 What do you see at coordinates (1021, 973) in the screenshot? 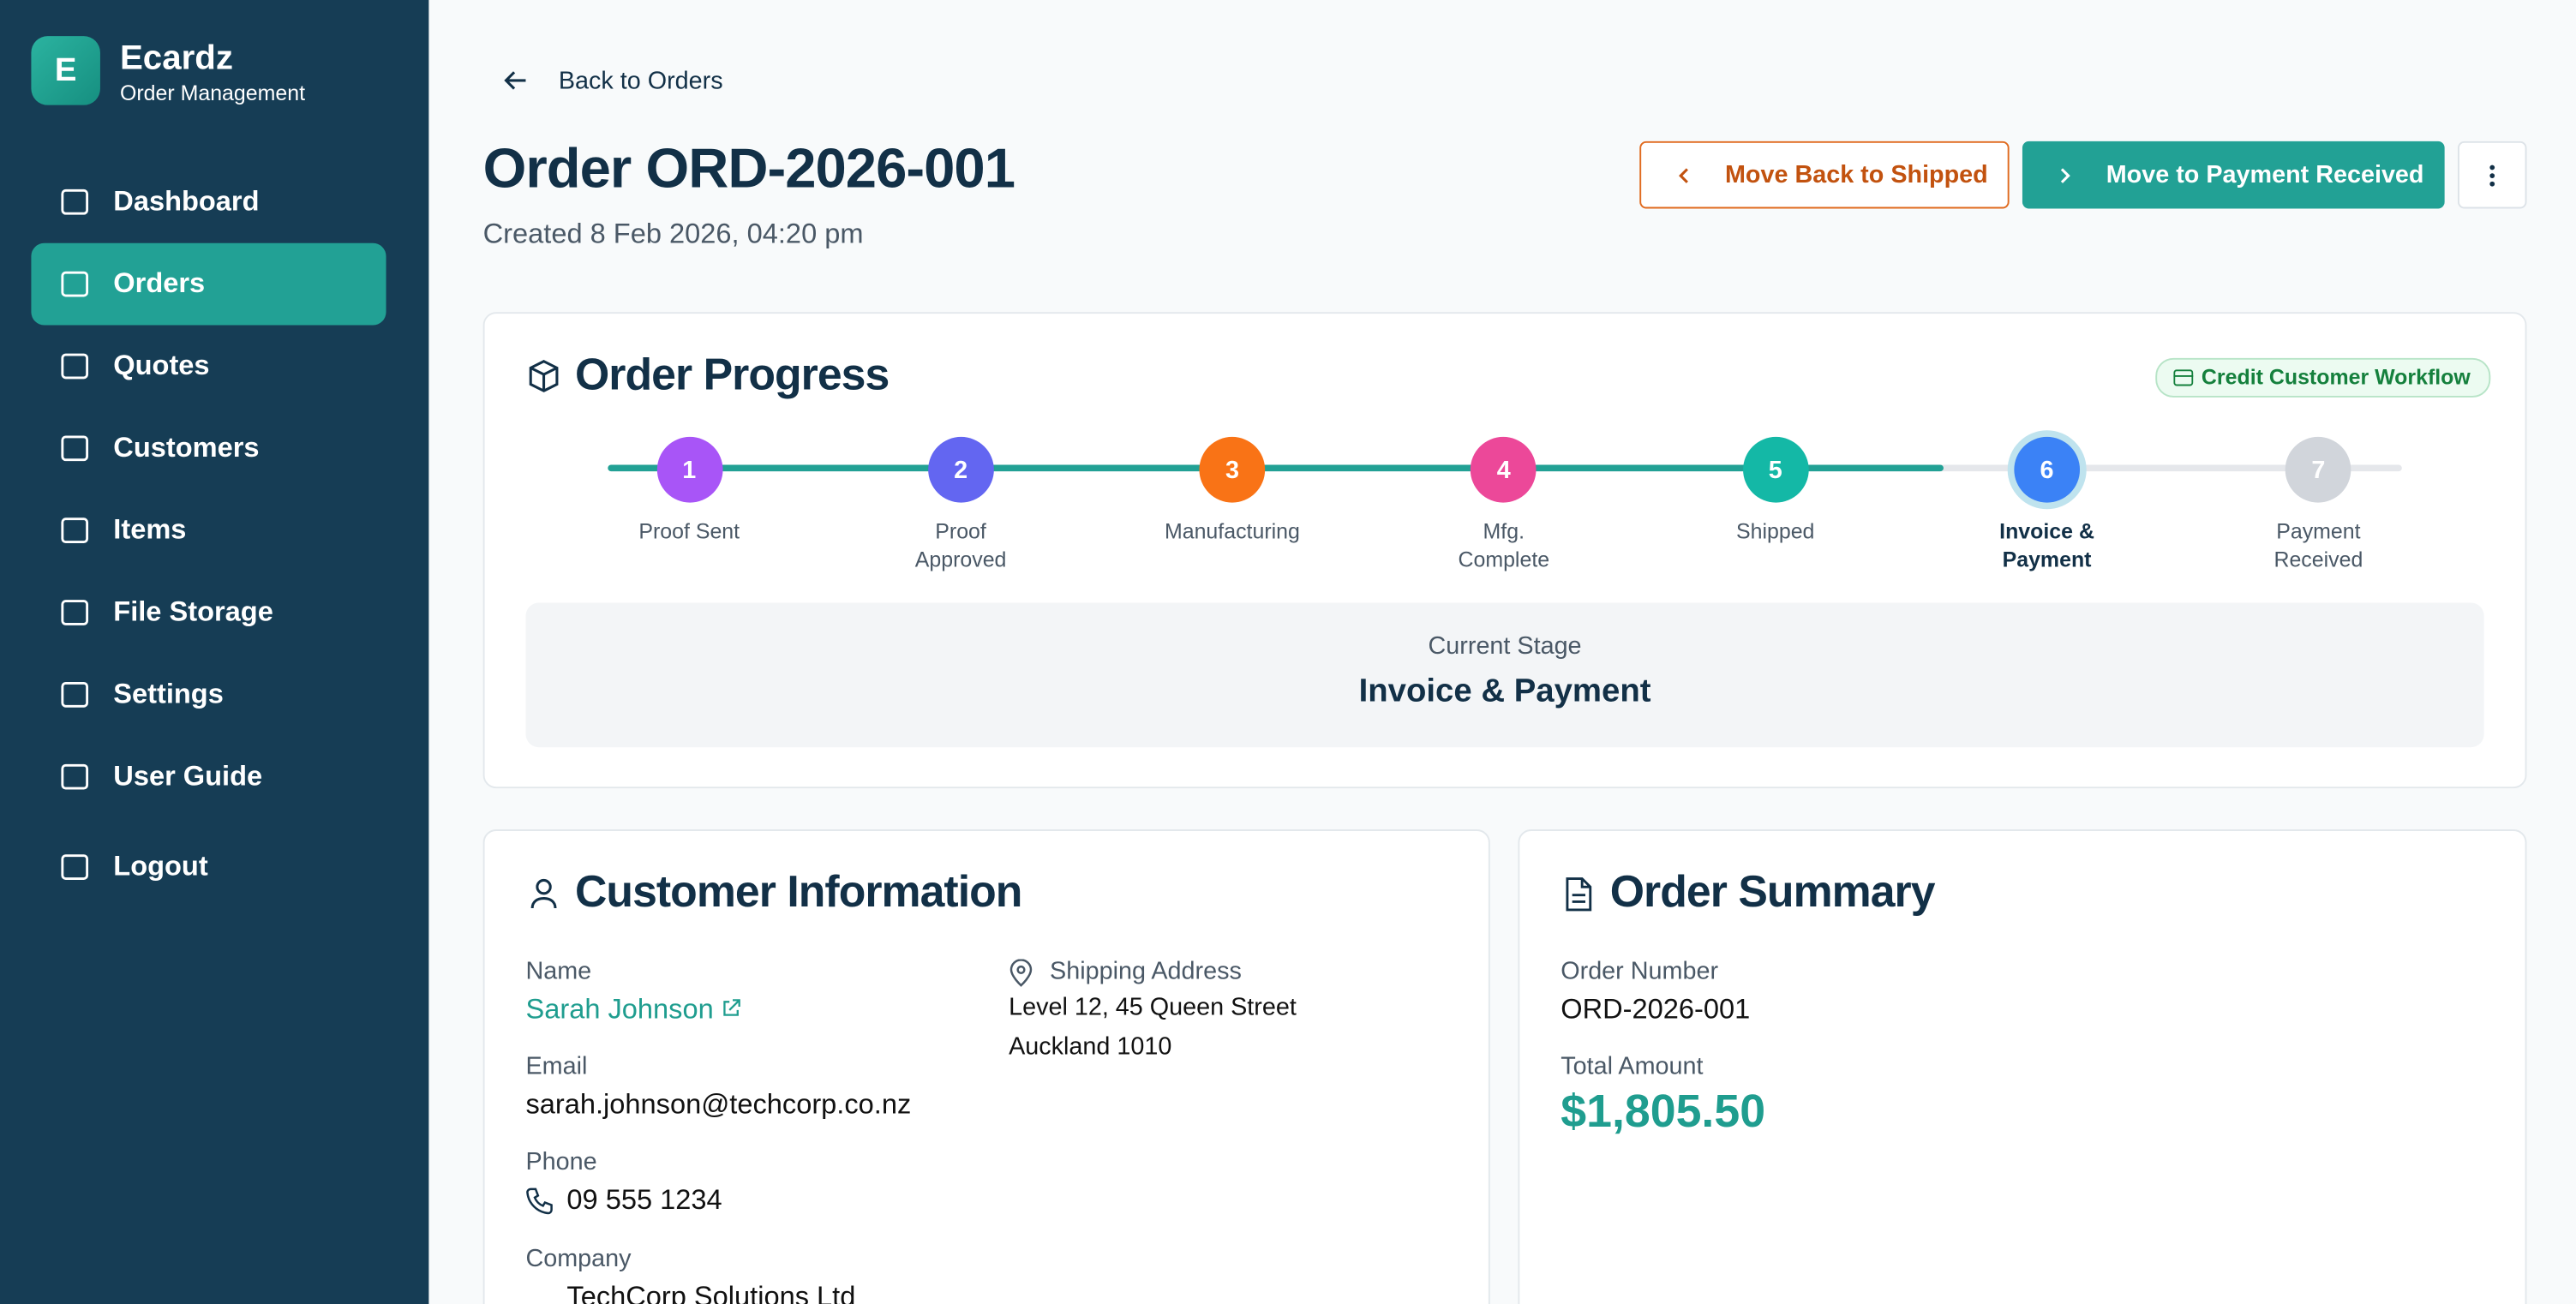
I see `pin-icon` at bounding box center [1021, 973].